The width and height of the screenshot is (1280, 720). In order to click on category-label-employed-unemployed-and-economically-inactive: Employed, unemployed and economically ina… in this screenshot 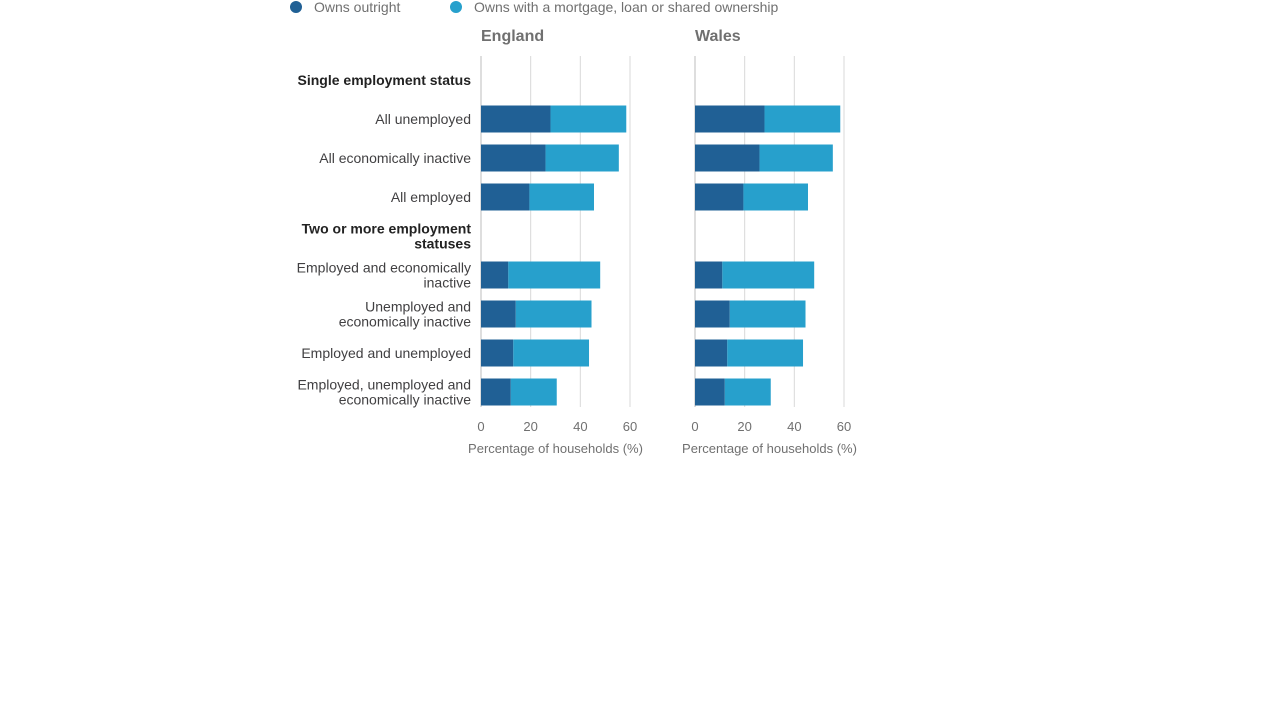, I will do `click(384, 392)`.